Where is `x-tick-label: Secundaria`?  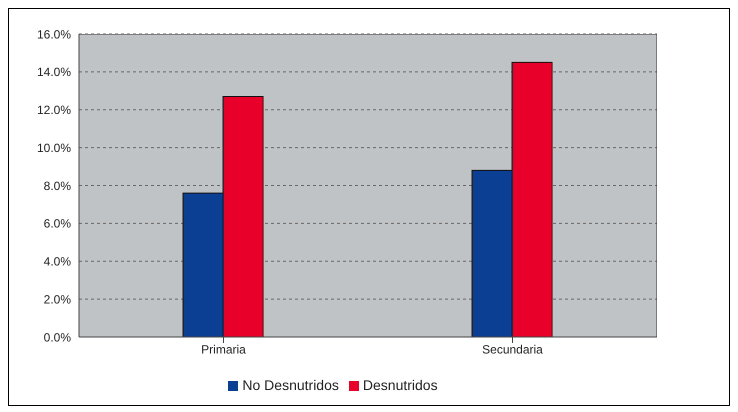 x-tick-label: Secundaria is located at coordinates (513, 349).